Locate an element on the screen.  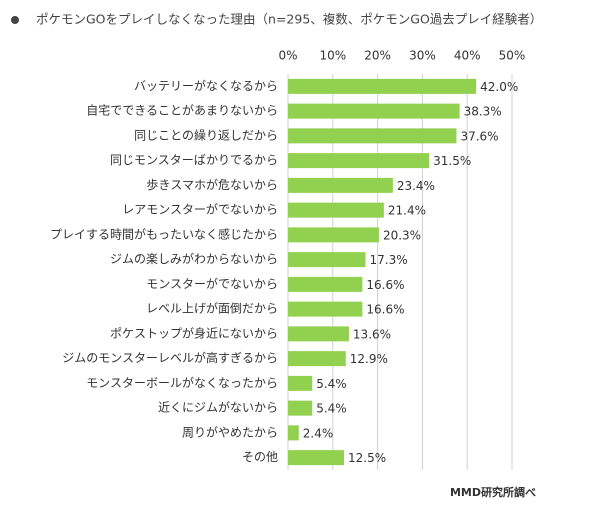
category-label: その他 is located at coordinates (260, 457).